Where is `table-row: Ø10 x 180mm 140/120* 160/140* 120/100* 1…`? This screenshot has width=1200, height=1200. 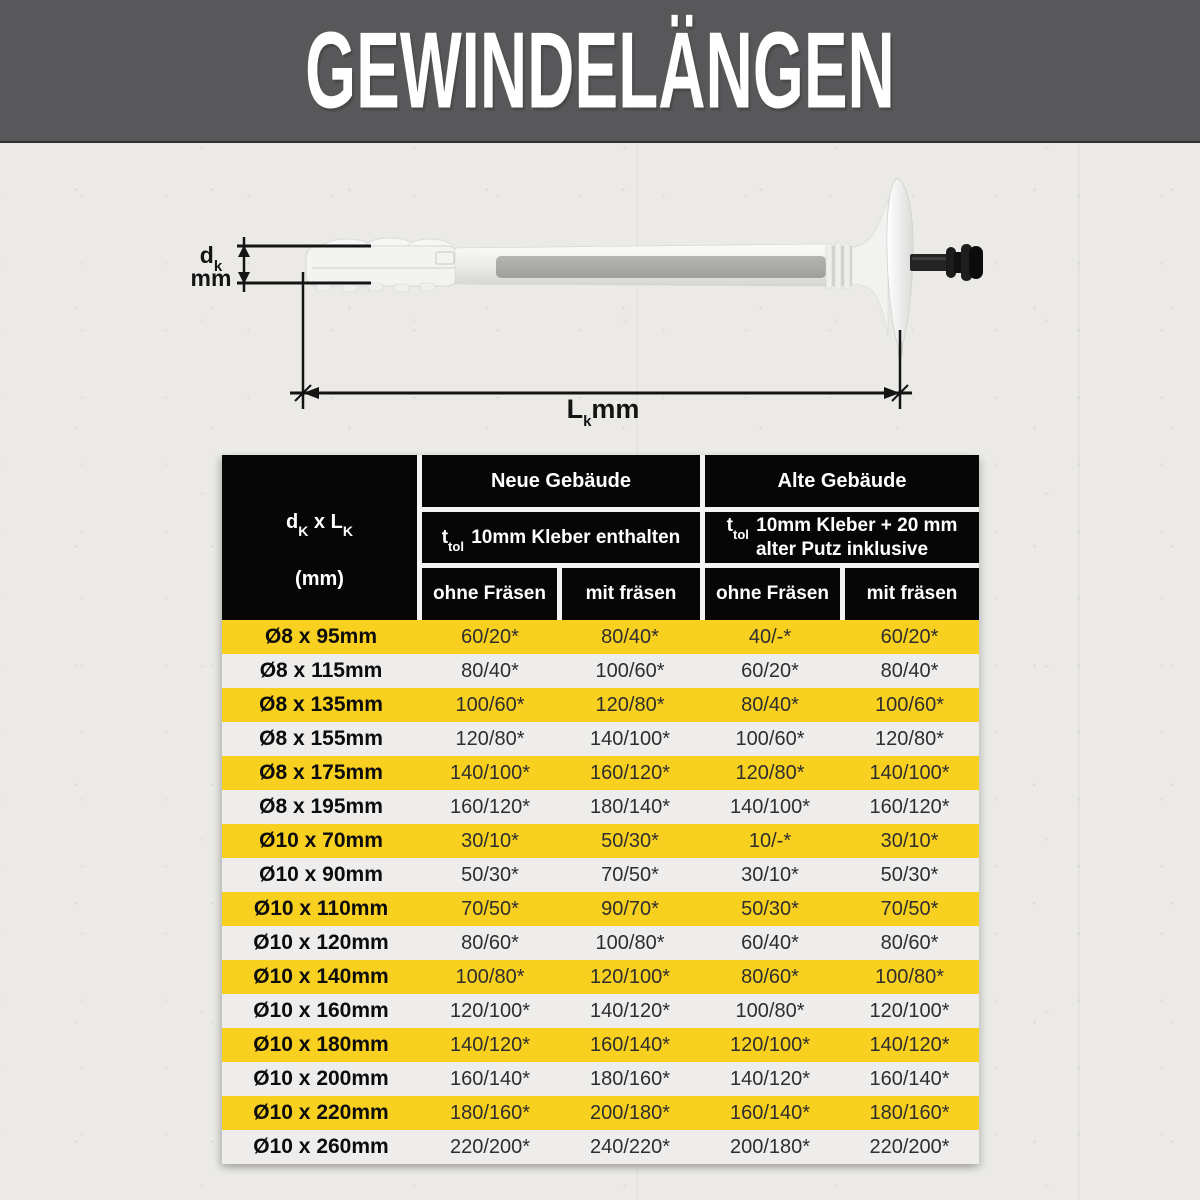 table-row: Ø10 x 180mm 140/120* 160/140* 120/100* 1… is located at coordinates (600, 1045).